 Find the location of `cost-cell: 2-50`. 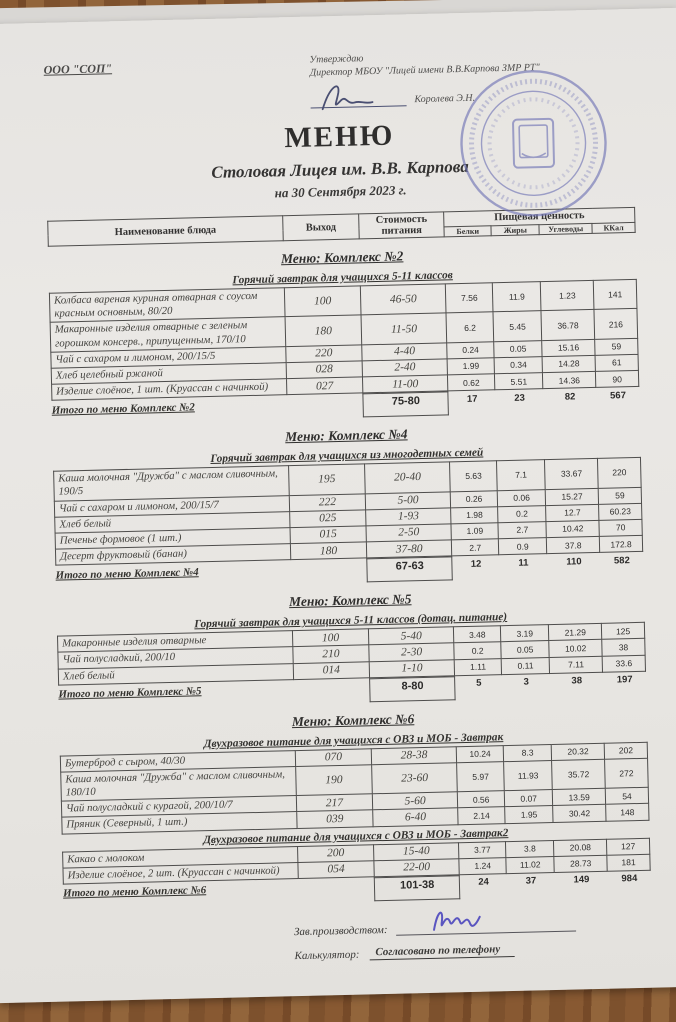

cost-cell: 2-50 is located at coordinates (409, 532).